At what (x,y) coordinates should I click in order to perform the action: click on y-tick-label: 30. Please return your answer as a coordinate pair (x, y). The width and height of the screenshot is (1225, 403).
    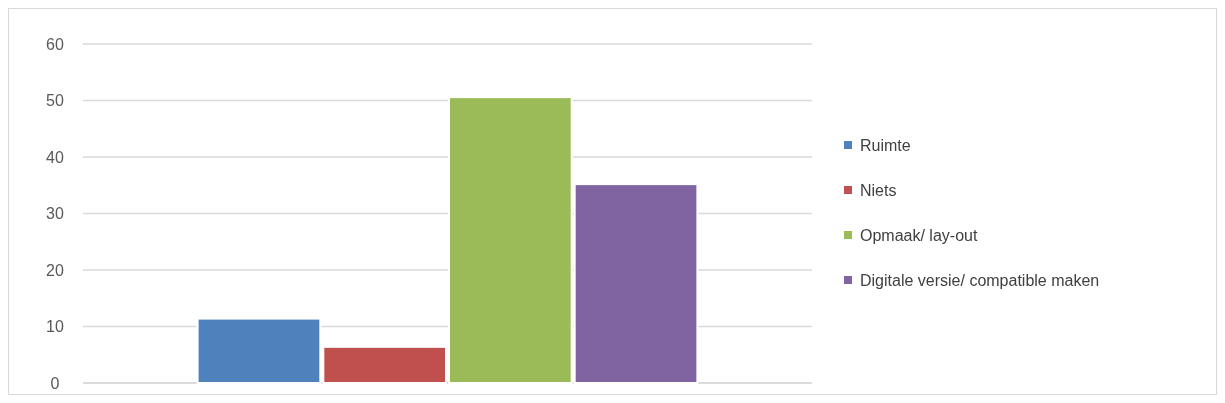
    Looking at the image, I should click on (55, 214).